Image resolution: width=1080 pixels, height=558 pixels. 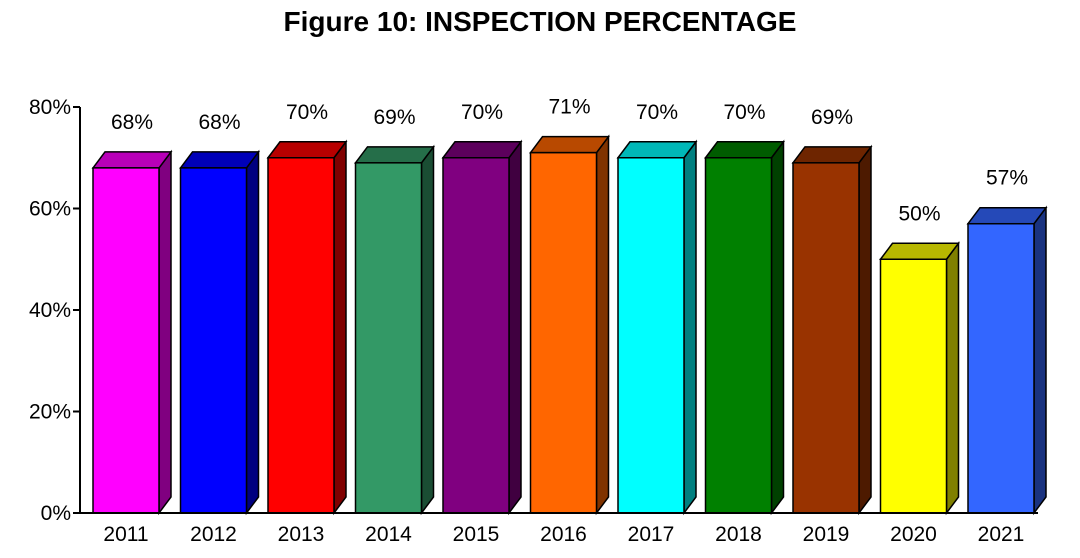 What do you see at coordinates (651, 534) in the screenshot?
I see `x-tick-label: 2017` at bounding box center [651, 534].